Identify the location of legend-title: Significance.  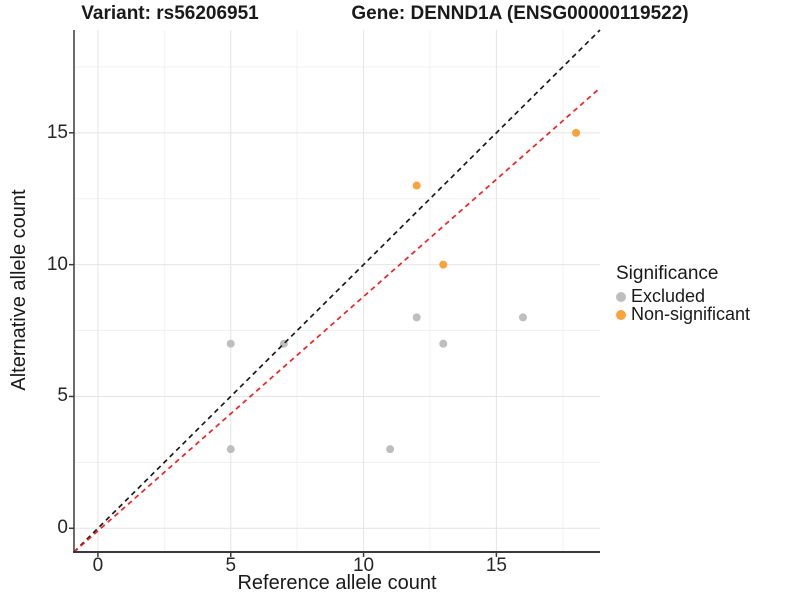
(667, 273).